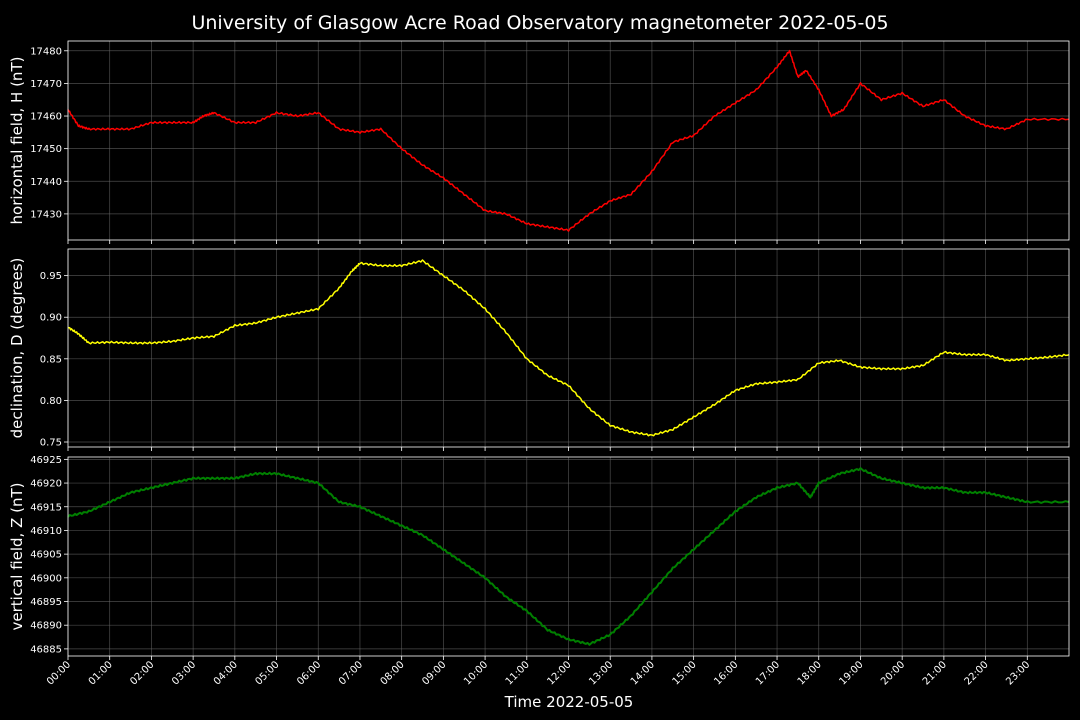 This screenshot has height=720, width=1080. I want to click on y-tick-label: 46905, so click(46, 555).